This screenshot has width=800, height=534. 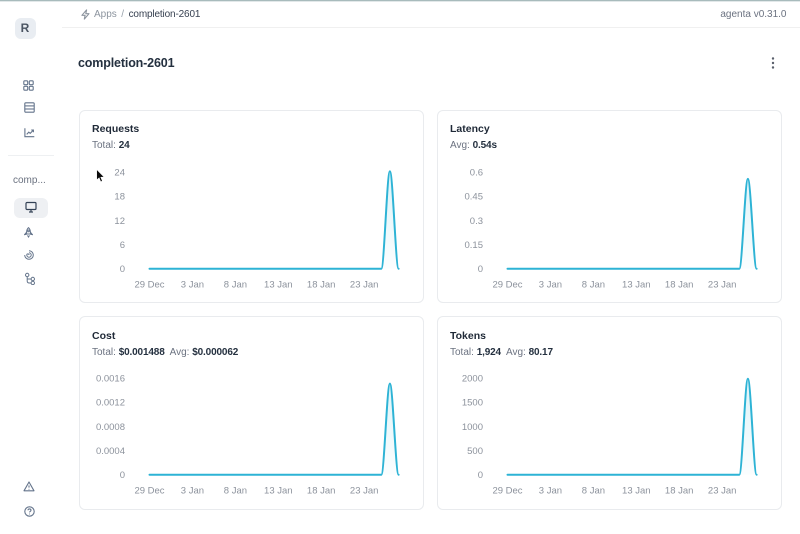 I want to click on svg-text: 12, so click(x=119, y=220).